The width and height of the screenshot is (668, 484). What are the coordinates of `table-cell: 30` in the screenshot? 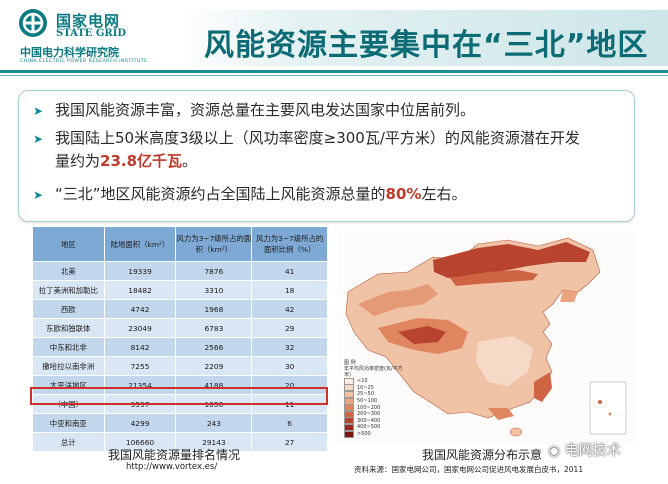 It's located at (289, 366).